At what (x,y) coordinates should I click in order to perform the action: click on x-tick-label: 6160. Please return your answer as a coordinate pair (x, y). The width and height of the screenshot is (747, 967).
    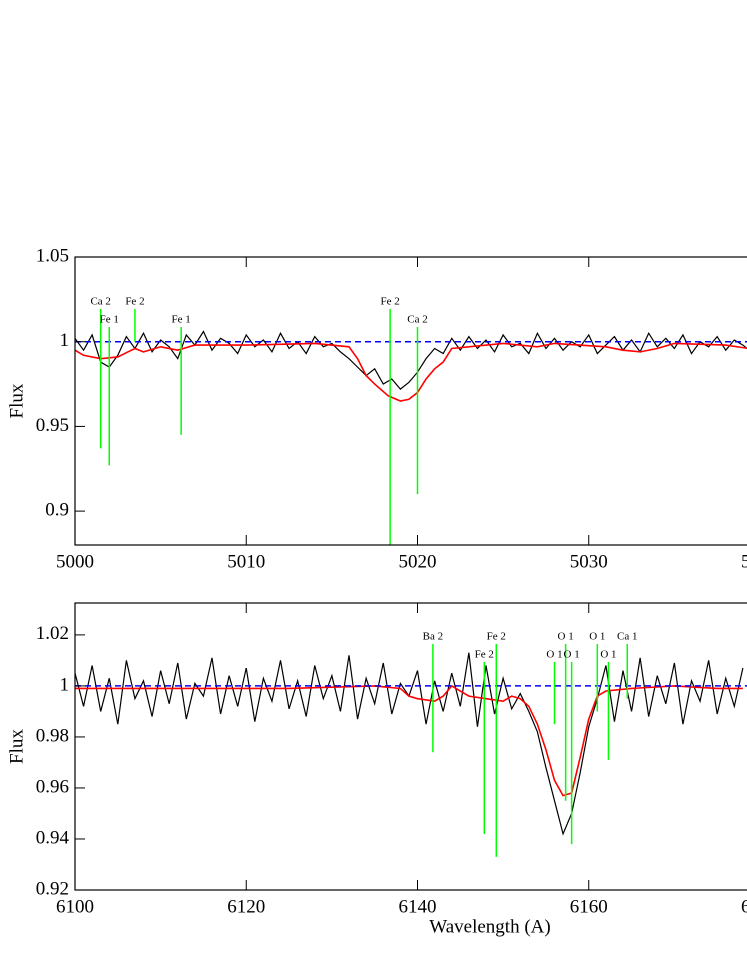
    Looking at the image, I should click on (589, 906).